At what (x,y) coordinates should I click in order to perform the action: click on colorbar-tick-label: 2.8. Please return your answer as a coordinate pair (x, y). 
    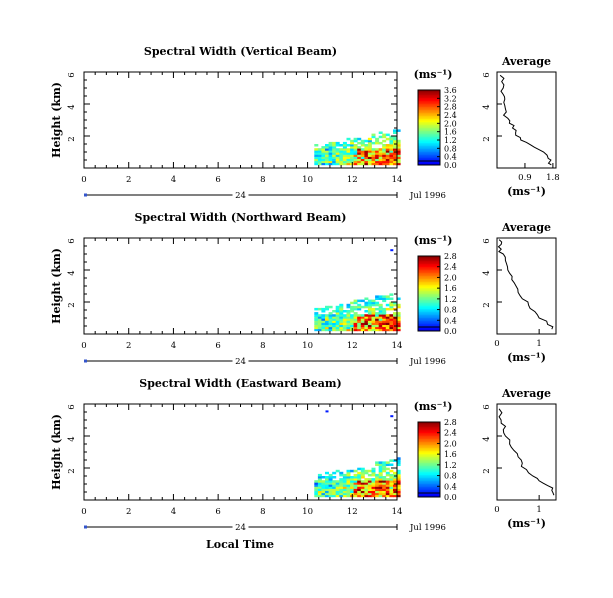
    Looking at the image, I should click on (450, 107).